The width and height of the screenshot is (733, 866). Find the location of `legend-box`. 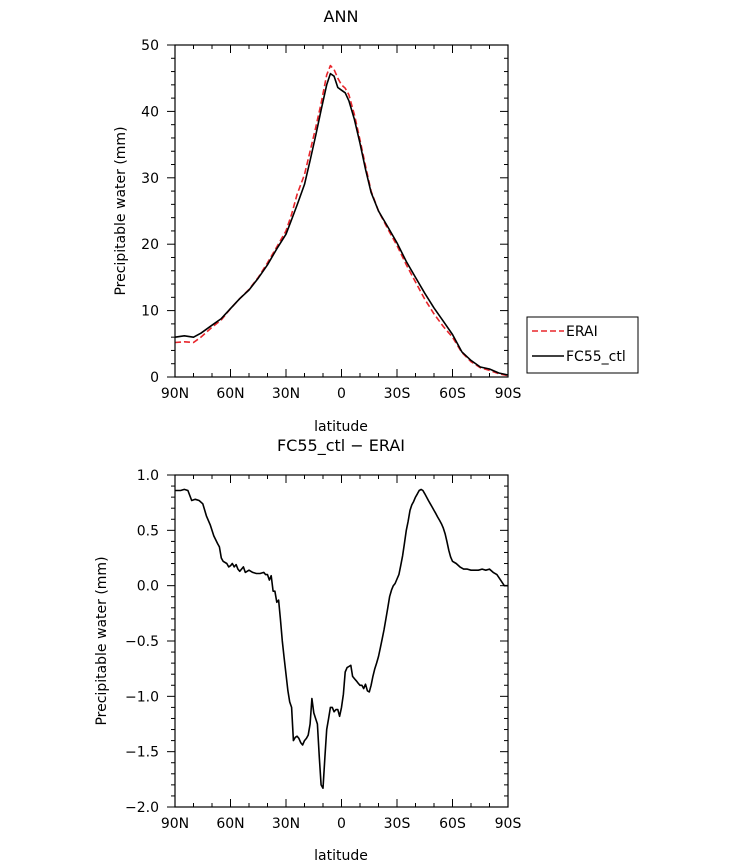

legend-box is located at coordinates (582, 345).